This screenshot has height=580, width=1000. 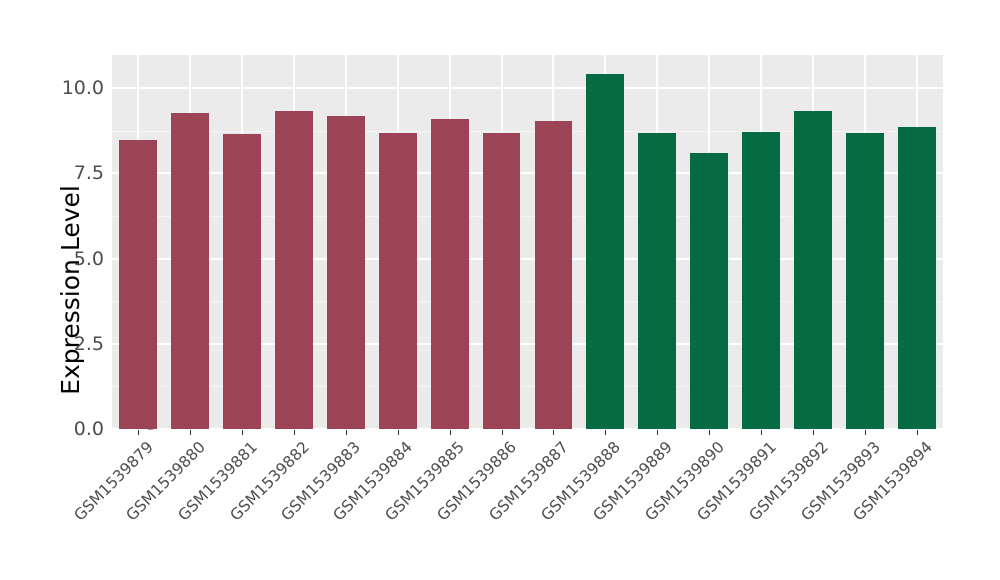 I want to click on y-tick-label: 5.0, so click(x=88, y=258).